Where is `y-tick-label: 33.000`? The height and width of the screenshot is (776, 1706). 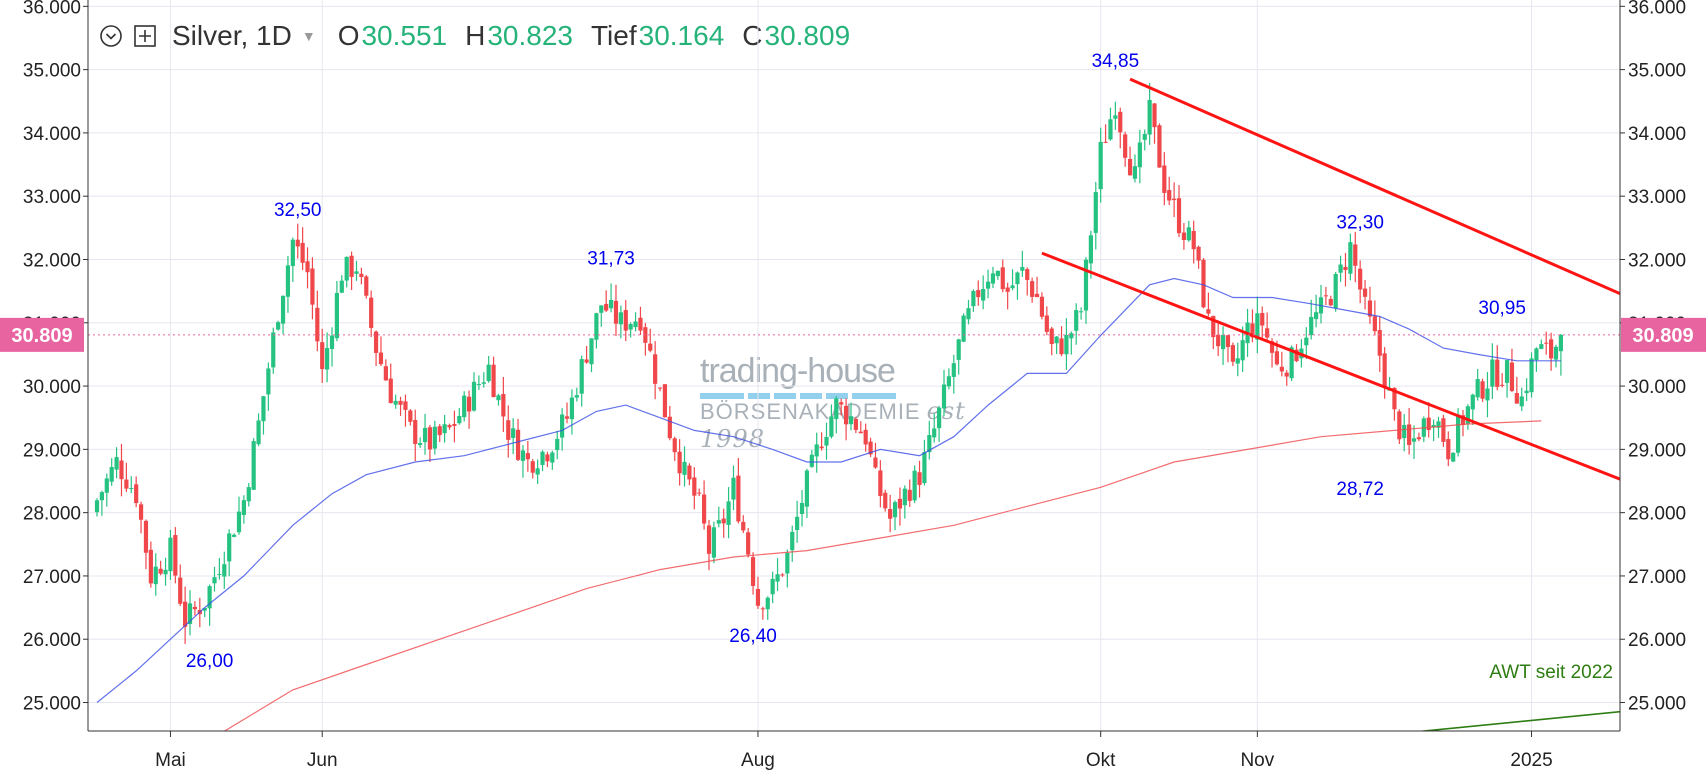
y-tick-label: 33.000 is located at coordinates (1657, 197).